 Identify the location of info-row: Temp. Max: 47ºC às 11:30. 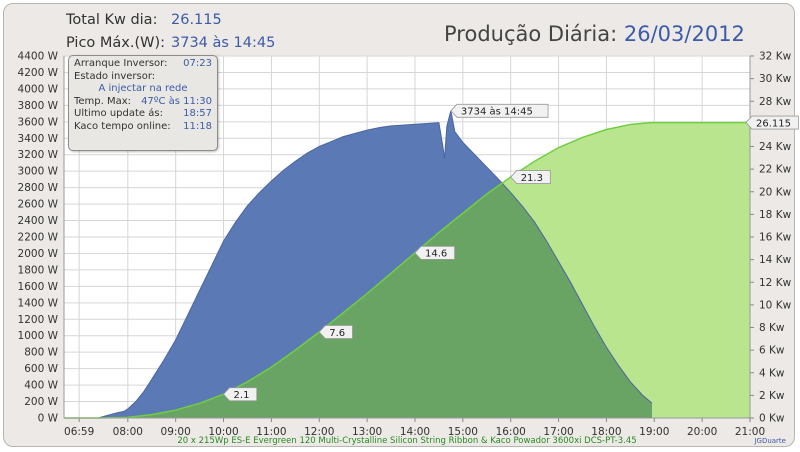
(143, 102).